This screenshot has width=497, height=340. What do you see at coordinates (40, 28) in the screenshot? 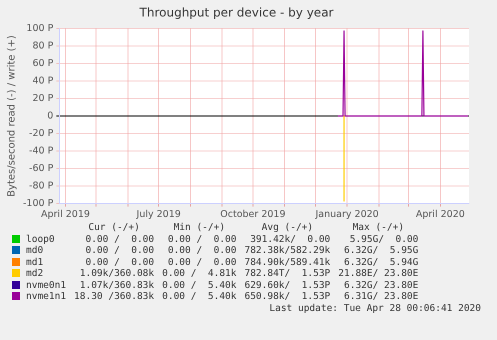
I see `y-tick-label: 100 P` at bounding box center [40, 28].